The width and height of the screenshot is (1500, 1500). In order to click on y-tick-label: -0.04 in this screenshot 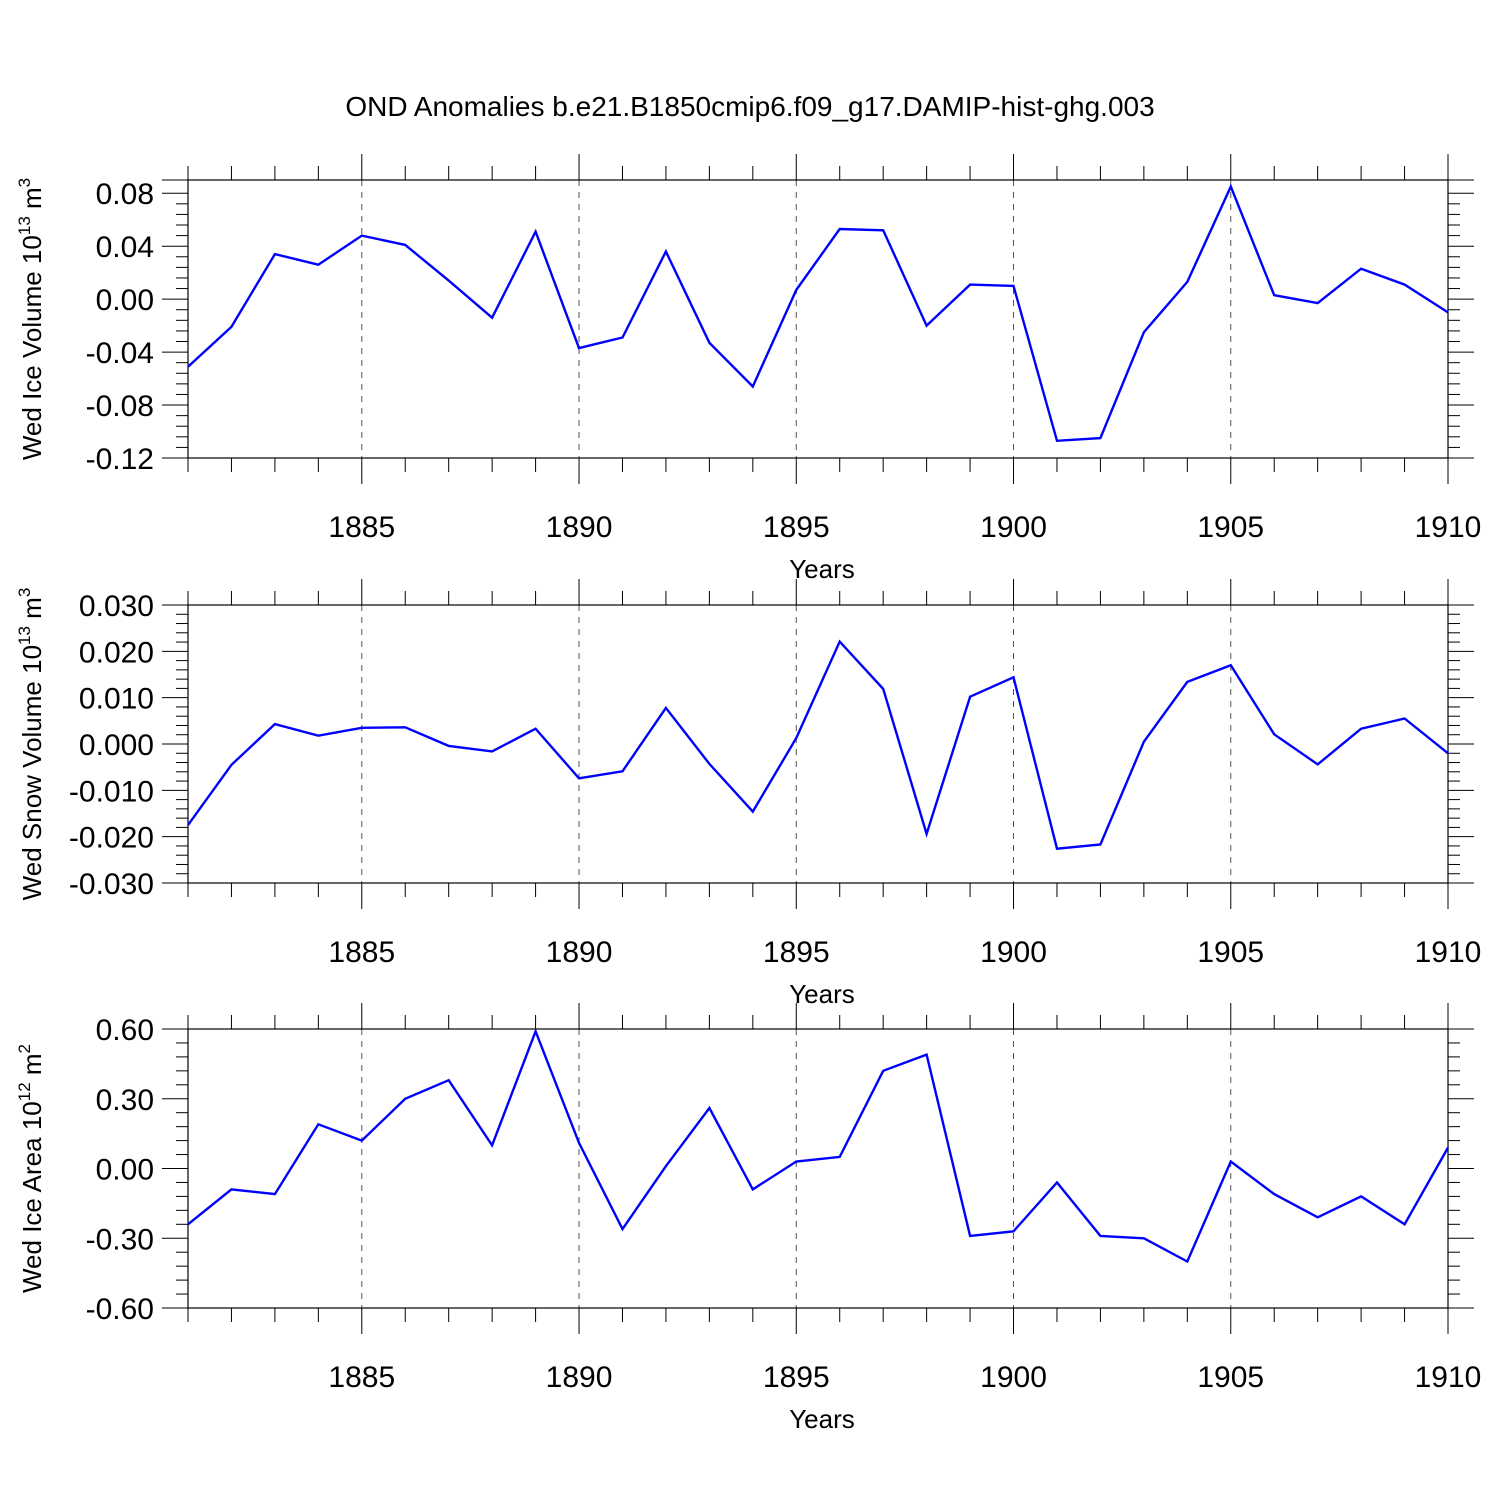, I will do `click(120, 353)`.